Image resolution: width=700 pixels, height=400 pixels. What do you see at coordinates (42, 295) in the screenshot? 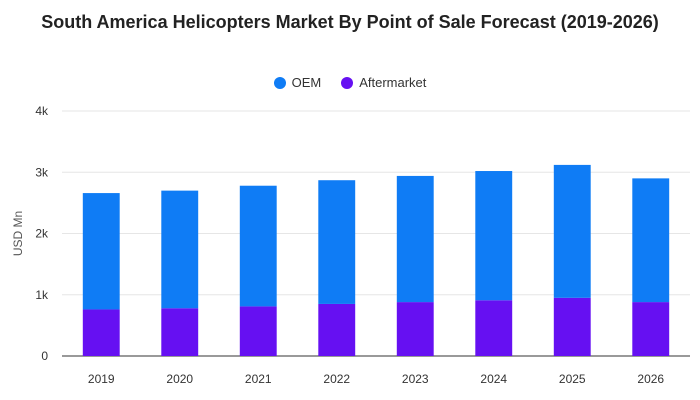
I see `y-tick-label: 1k` at bounding box center [42, 295].